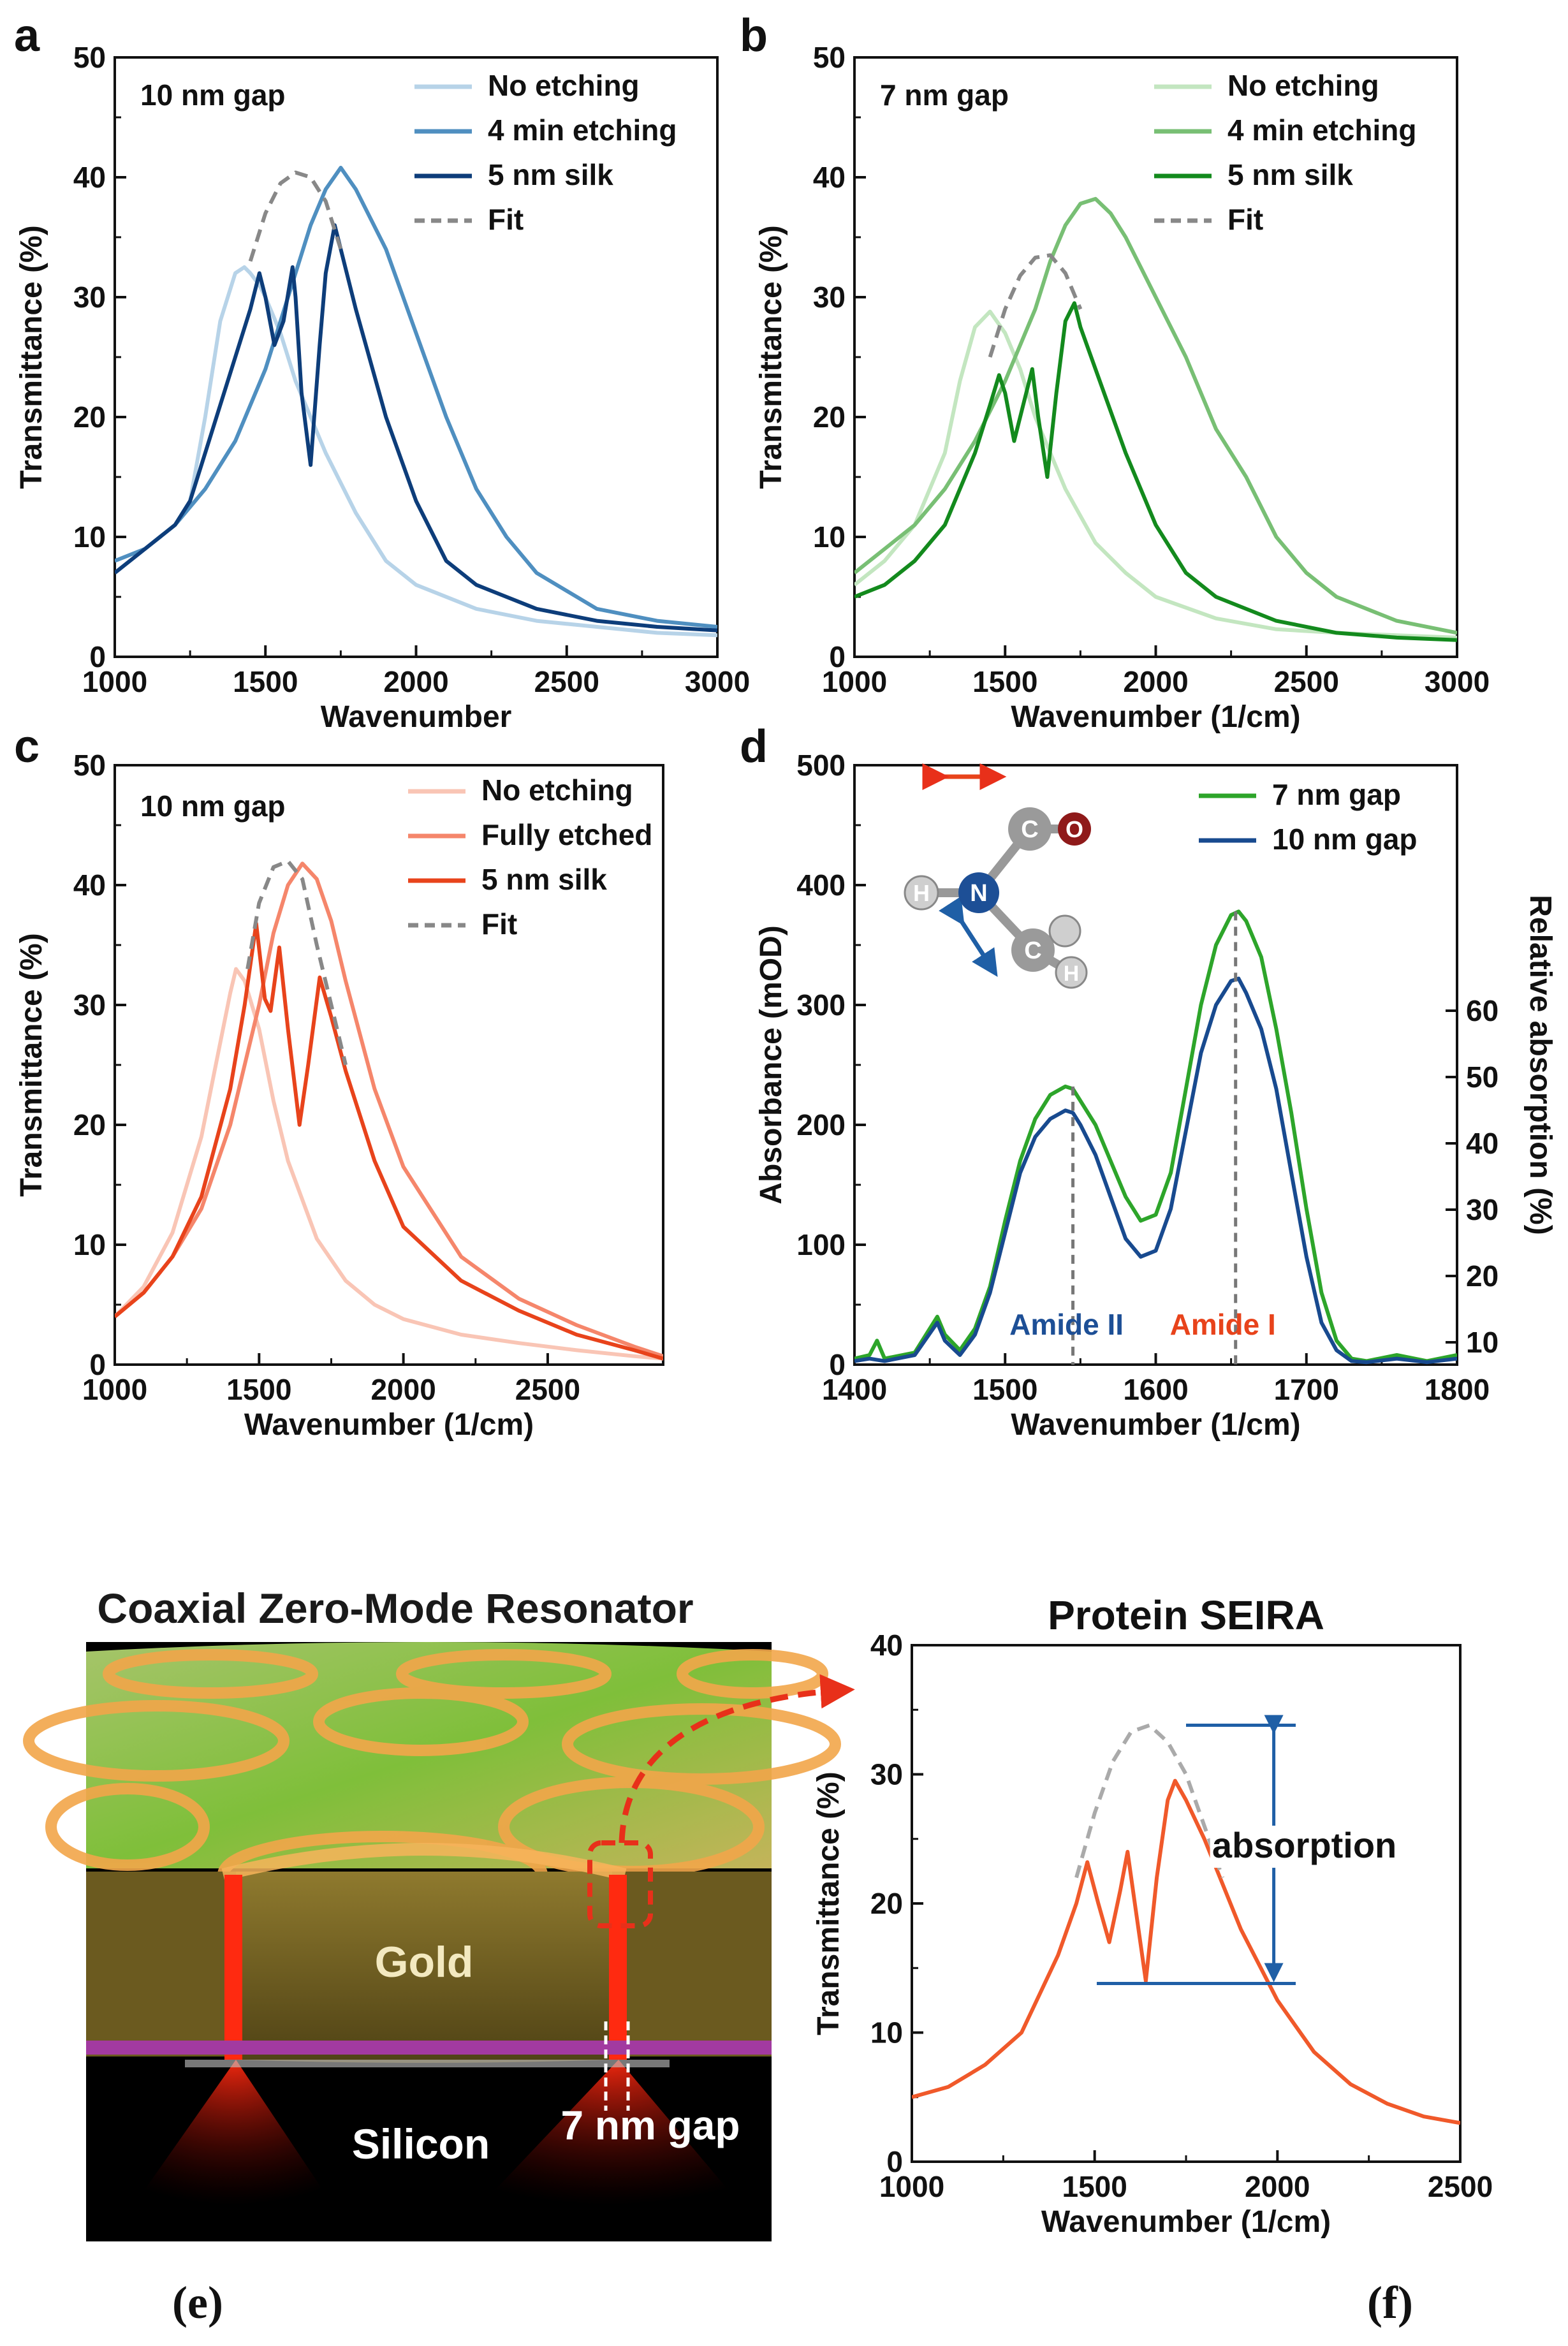  What do you see at coordinates (27, 746) in the screenshot?
I see `panel-letter-c: c` at bounding box center [27, 746].